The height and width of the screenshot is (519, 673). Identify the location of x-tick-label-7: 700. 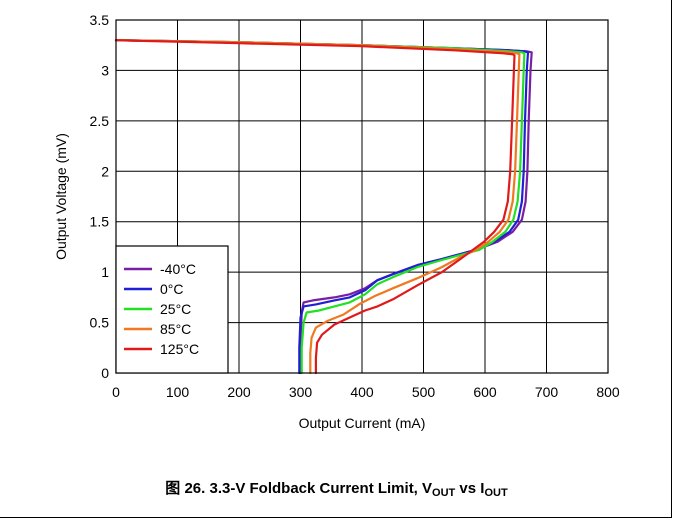
(547, 392).